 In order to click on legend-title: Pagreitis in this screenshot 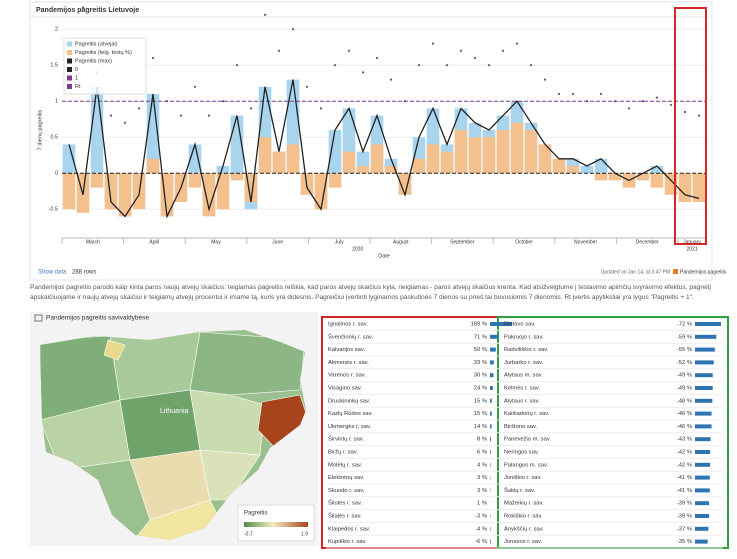, I will do `click(255, 514)`.